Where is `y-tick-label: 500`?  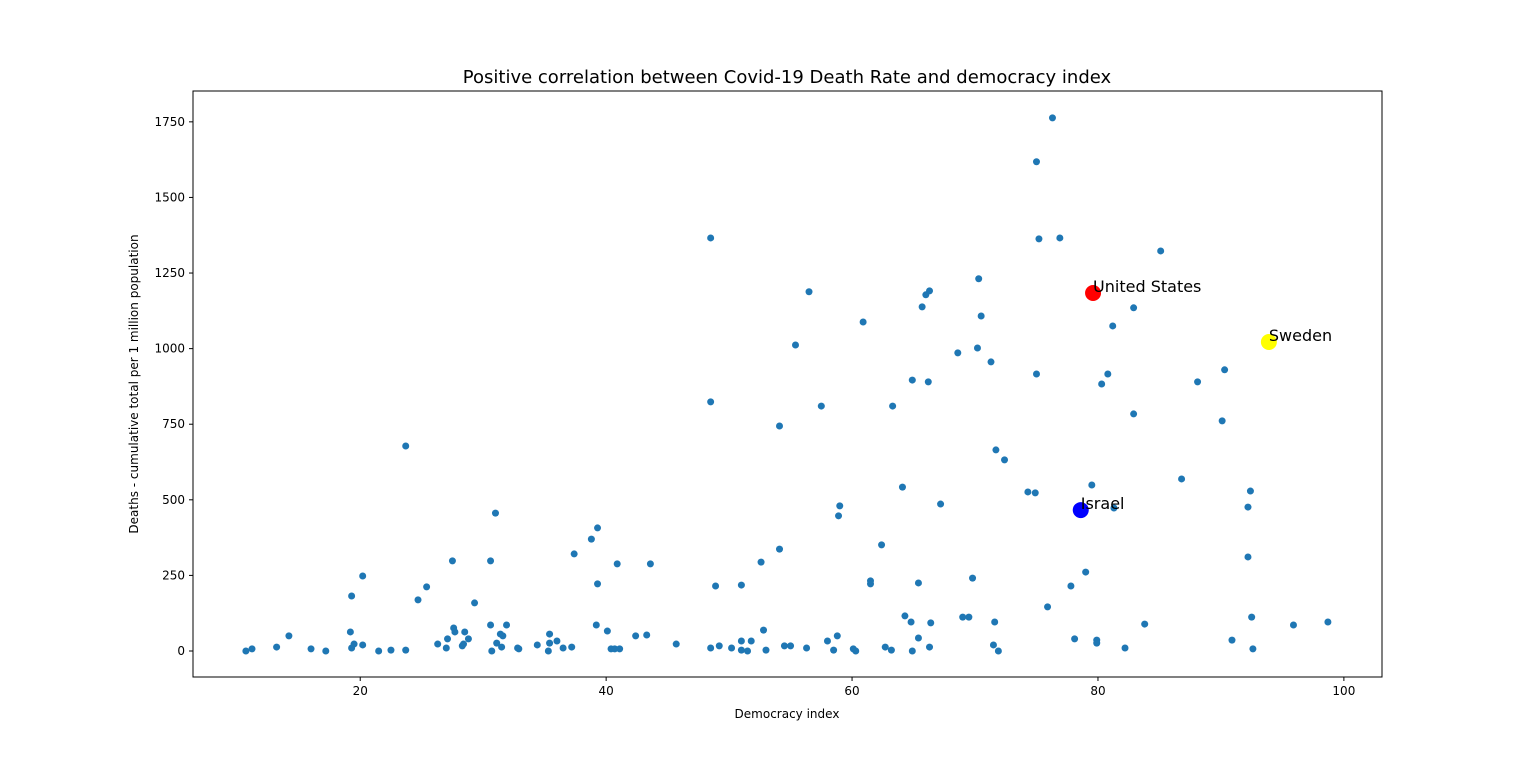 y-tick-label: 500 is located at coordinates (173, 500).